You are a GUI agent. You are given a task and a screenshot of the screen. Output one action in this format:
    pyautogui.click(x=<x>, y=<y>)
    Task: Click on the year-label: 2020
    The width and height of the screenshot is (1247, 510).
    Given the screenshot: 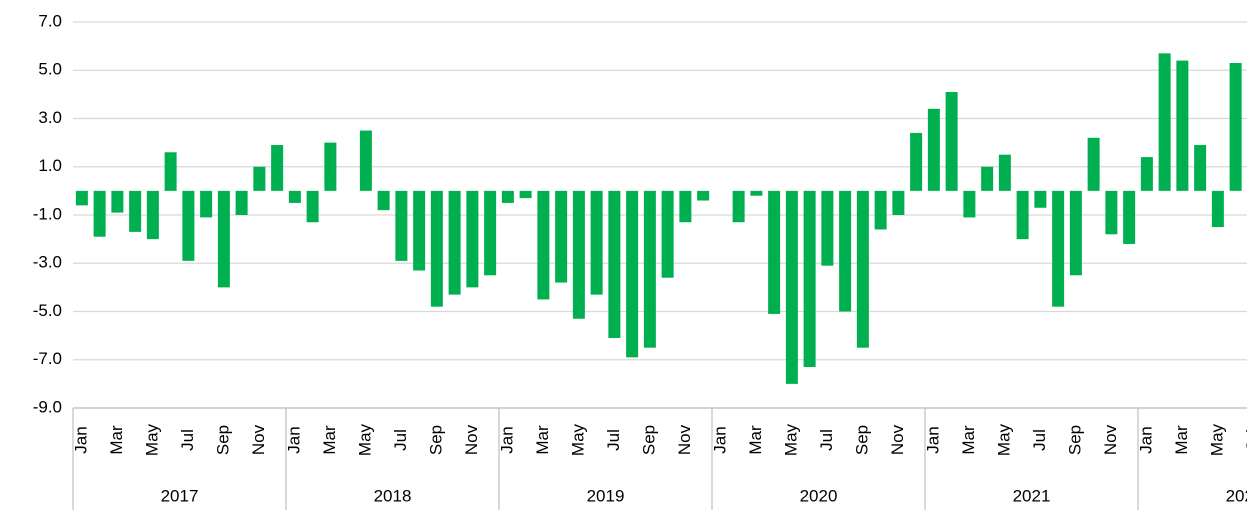 What is the action you would take?
    pyautogui.click(x=819, y=495)
    